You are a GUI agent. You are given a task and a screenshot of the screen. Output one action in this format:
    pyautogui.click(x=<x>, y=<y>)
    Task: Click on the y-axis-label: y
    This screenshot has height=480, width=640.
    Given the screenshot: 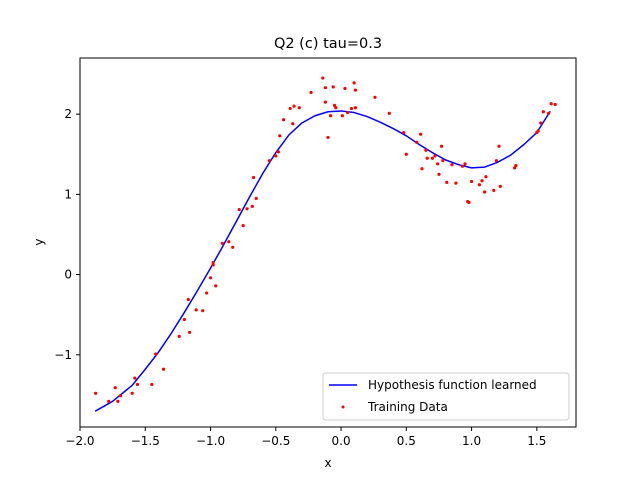 What is the action you would take?
    pyautogui.click(x=39, y=241)
    